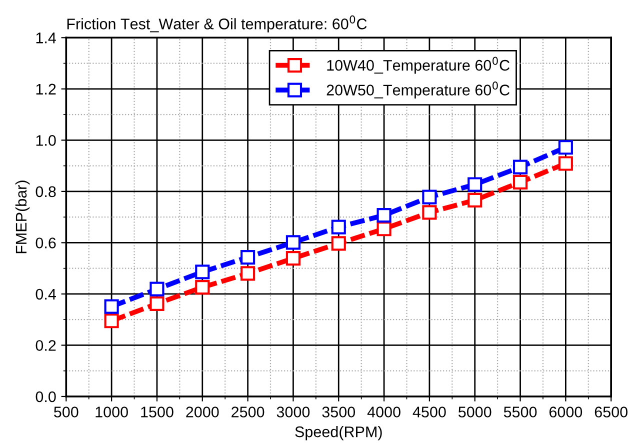 This screenshot has width=630, height=443. Describe the element at coordinates (418, 65) in the screenshot. I see `legend-label: 10W40_Temperature 60$^{0}$C` at that location.